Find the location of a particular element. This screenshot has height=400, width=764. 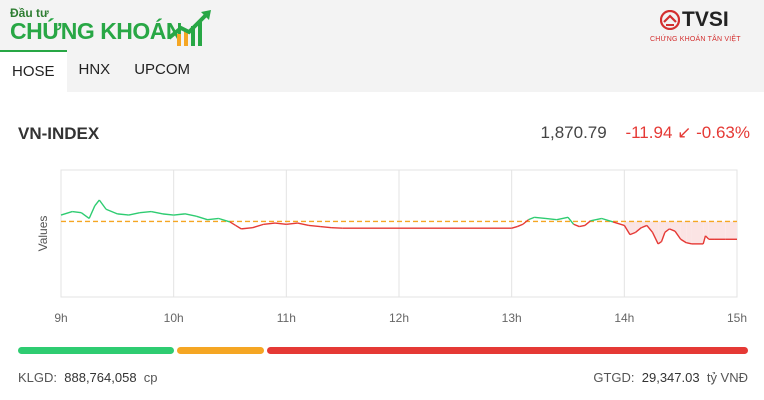

logo-small-text: Đầu tư is located at coordinates (29, 13).